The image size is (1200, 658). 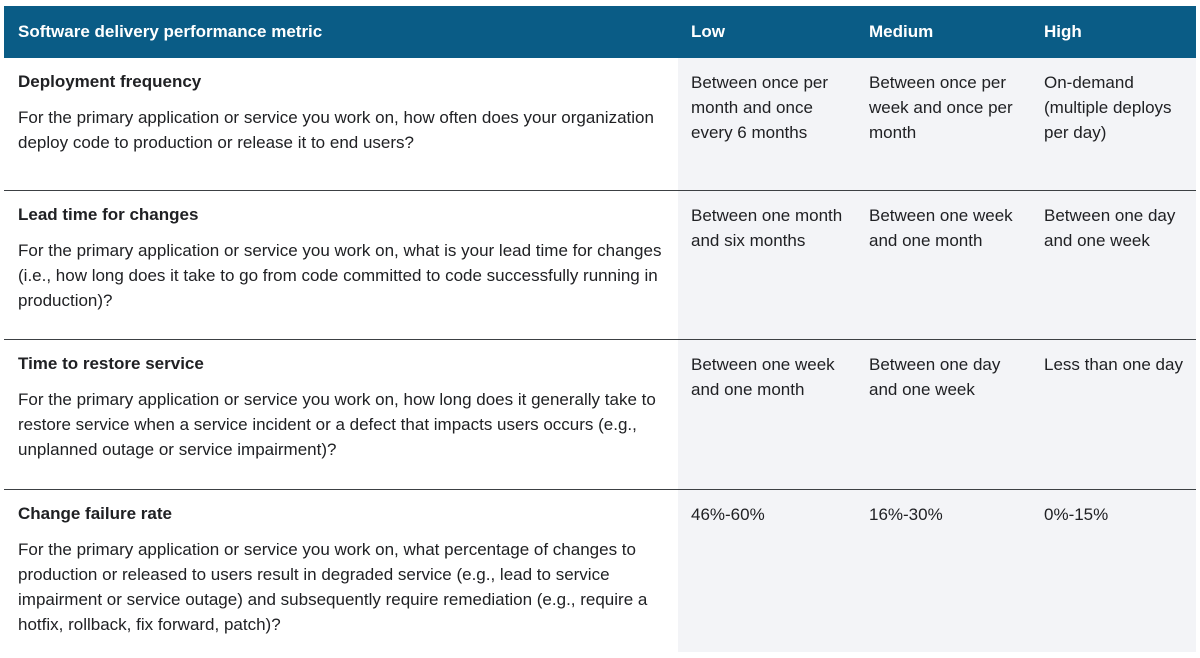 I want to click on medium-cell: Between once per week and once per month, so click(x=941, y=107).